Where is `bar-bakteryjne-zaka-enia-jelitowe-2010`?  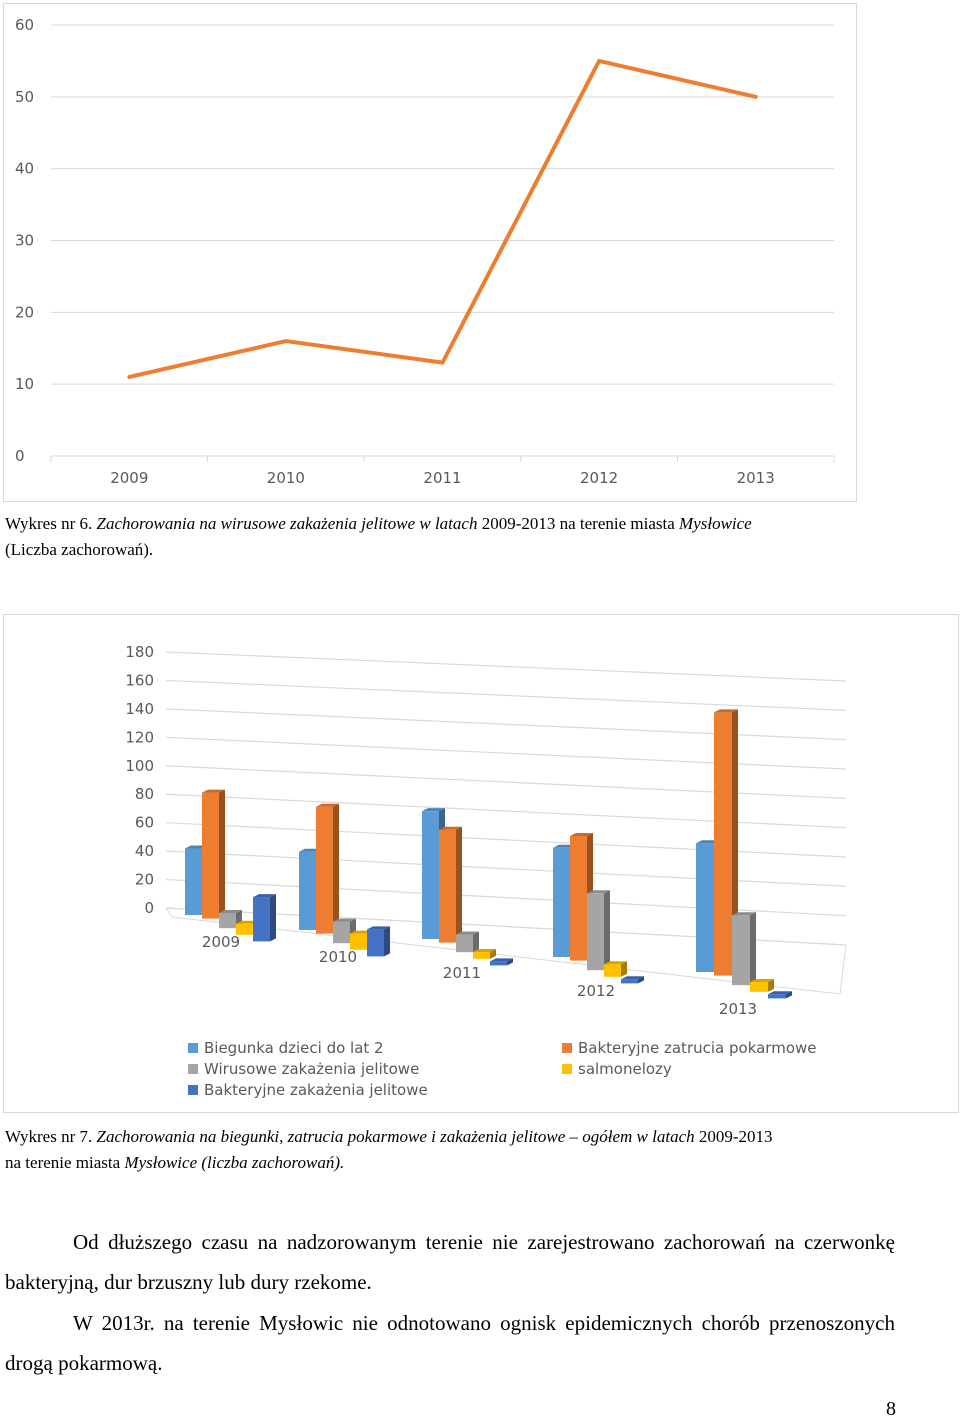 bar-bakteryjne-zaka-enia-jelitowe-2010 is located at coordinates (378, 941).